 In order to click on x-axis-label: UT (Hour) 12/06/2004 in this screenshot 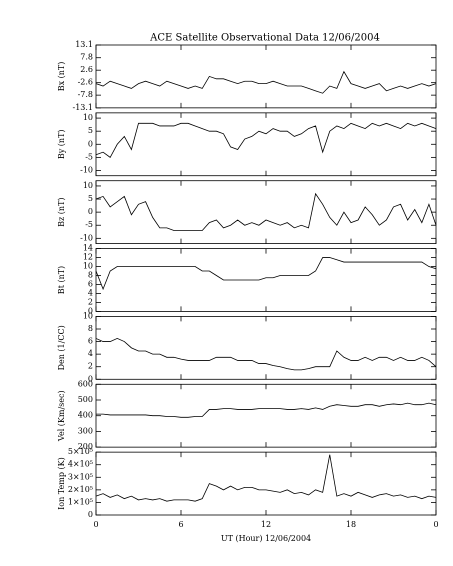, I will do `click(266, 538)`.